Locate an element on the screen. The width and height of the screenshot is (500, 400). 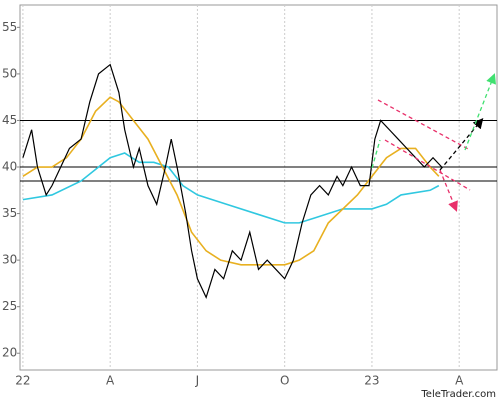
arrow-up is located at coordinates (461, 144).